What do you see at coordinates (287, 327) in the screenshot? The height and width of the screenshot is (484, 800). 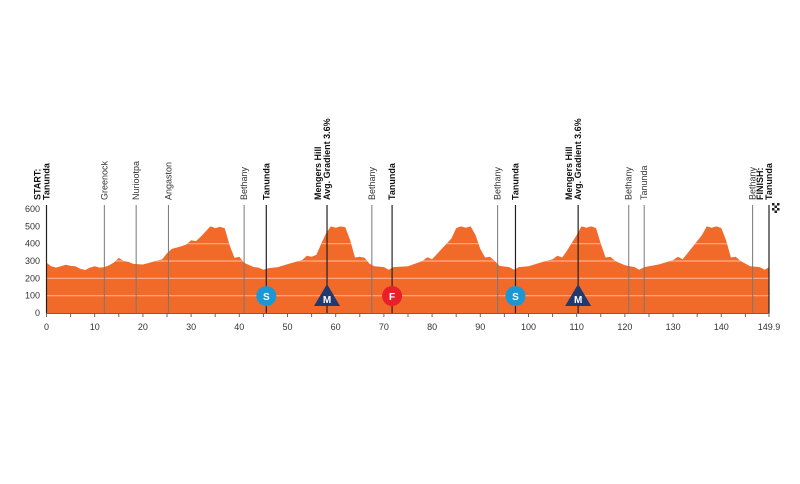 I see `x-tick-label: 50` at bounding box center [287, 327].